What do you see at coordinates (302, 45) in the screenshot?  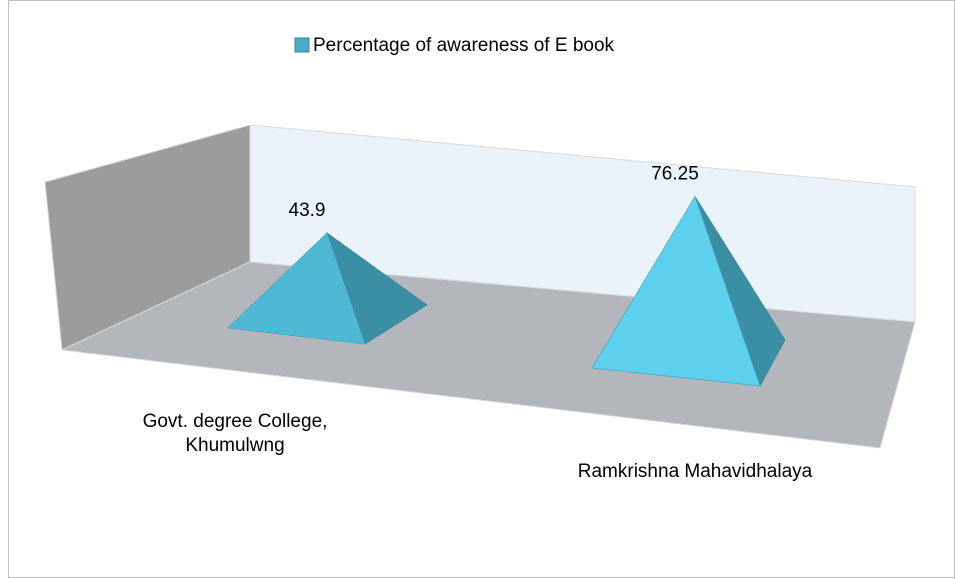 I see `legend-swatch` at bounding box center [302, 45].